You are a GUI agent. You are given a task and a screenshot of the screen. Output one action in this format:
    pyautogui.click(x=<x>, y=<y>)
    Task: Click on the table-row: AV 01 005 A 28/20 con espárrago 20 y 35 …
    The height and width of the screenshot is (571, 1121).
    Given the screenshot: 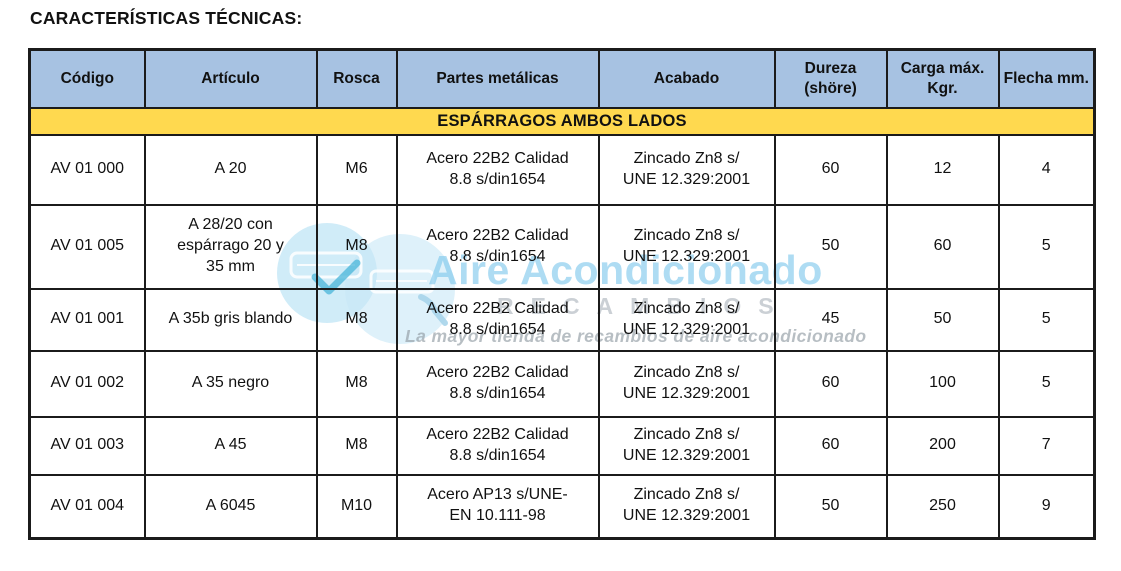 What is the action you would take?
    pyautogui.click(x=562, y=246)
    